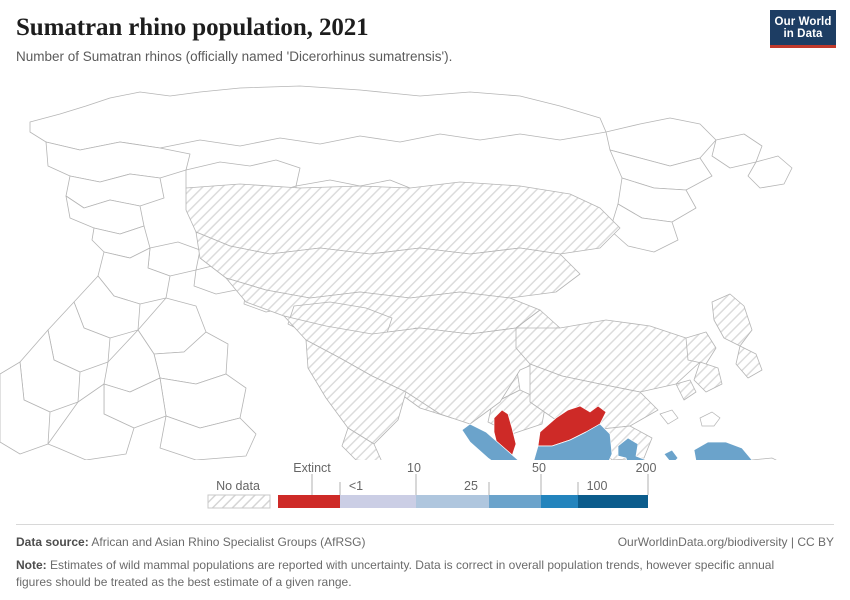 The width and height of the screenshot is (850, 600). What do you see at coordinates (238, 486) in the screenshot?
I see `legend-no-data-label: No data` at bounding box center [238, 486].